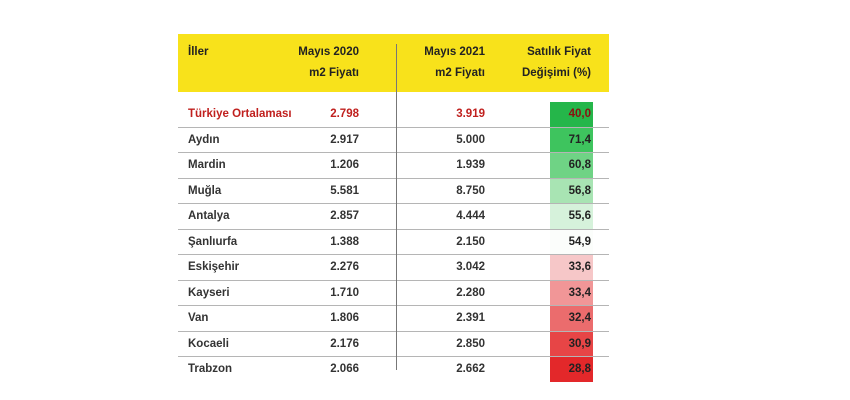 This screenshot has width=850, height=400. Describe the element at coordinates (470, 267) in the screenshot. I see `price-may-2021: 3.042` at that location.